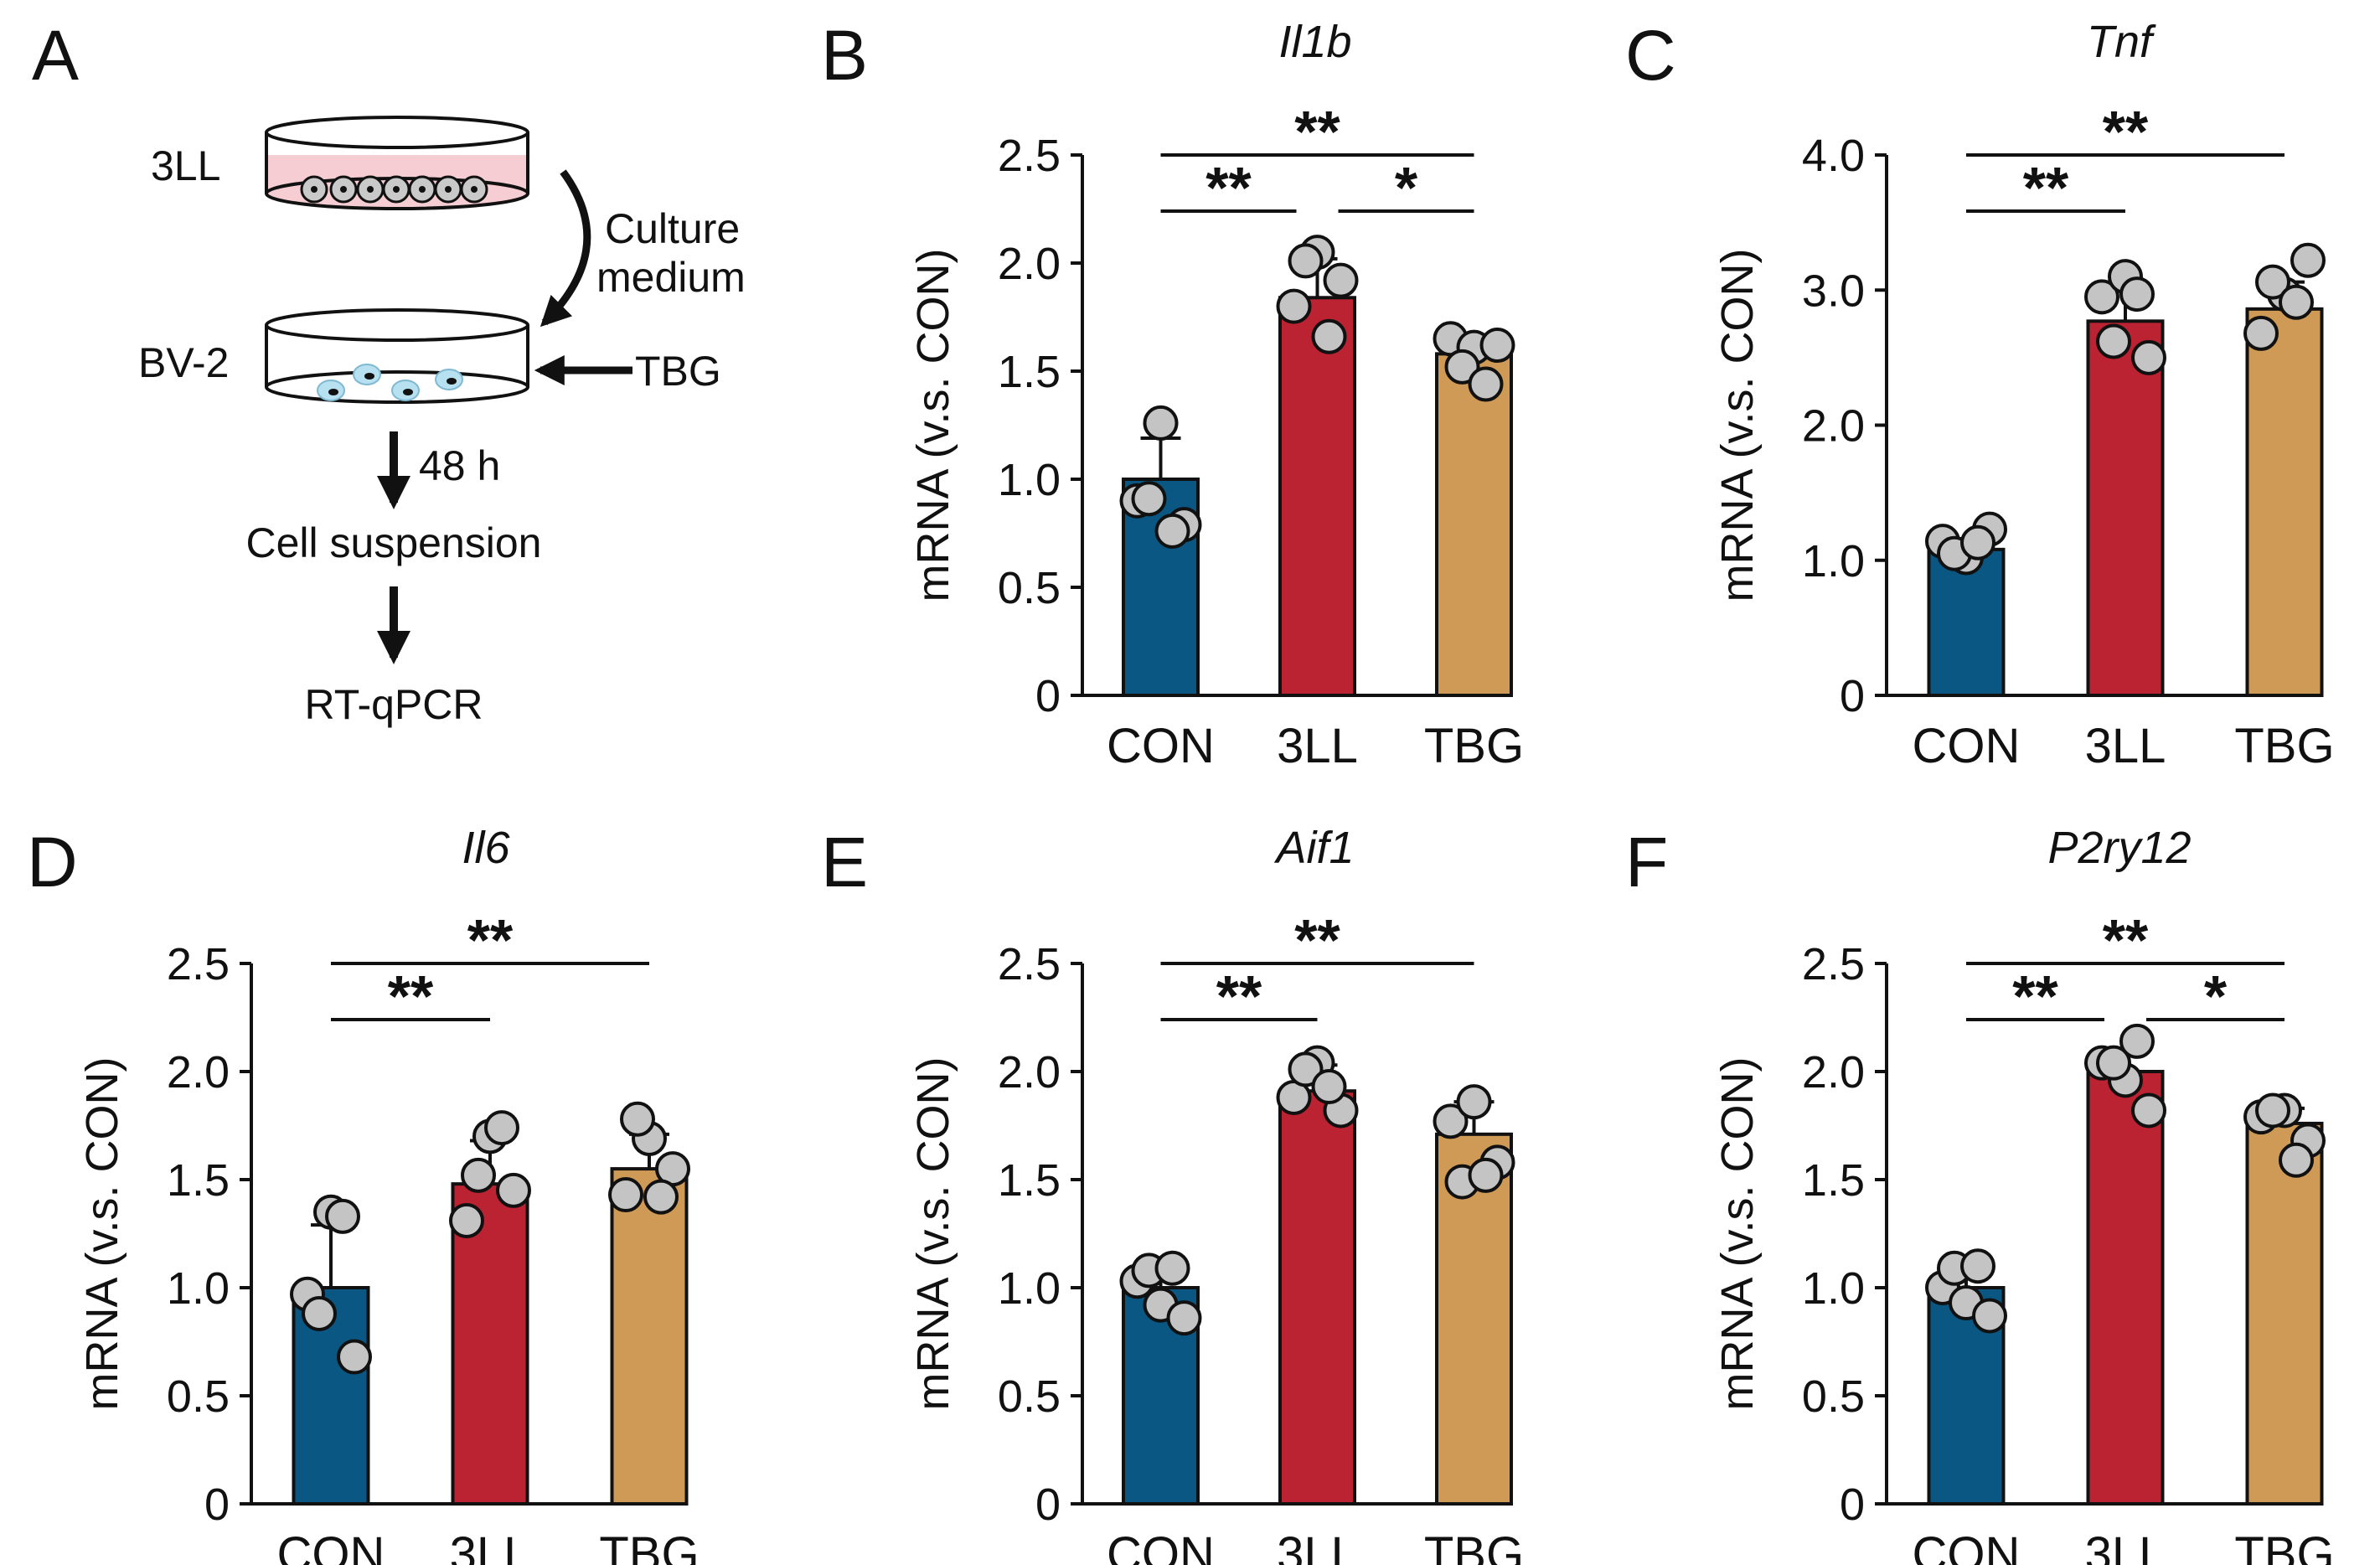 The width and height of the screenshot is (2380, 1565). Describe the element at coordinates (52, 862) in the screenshot. I see `panel-letter-d: D` at that location.